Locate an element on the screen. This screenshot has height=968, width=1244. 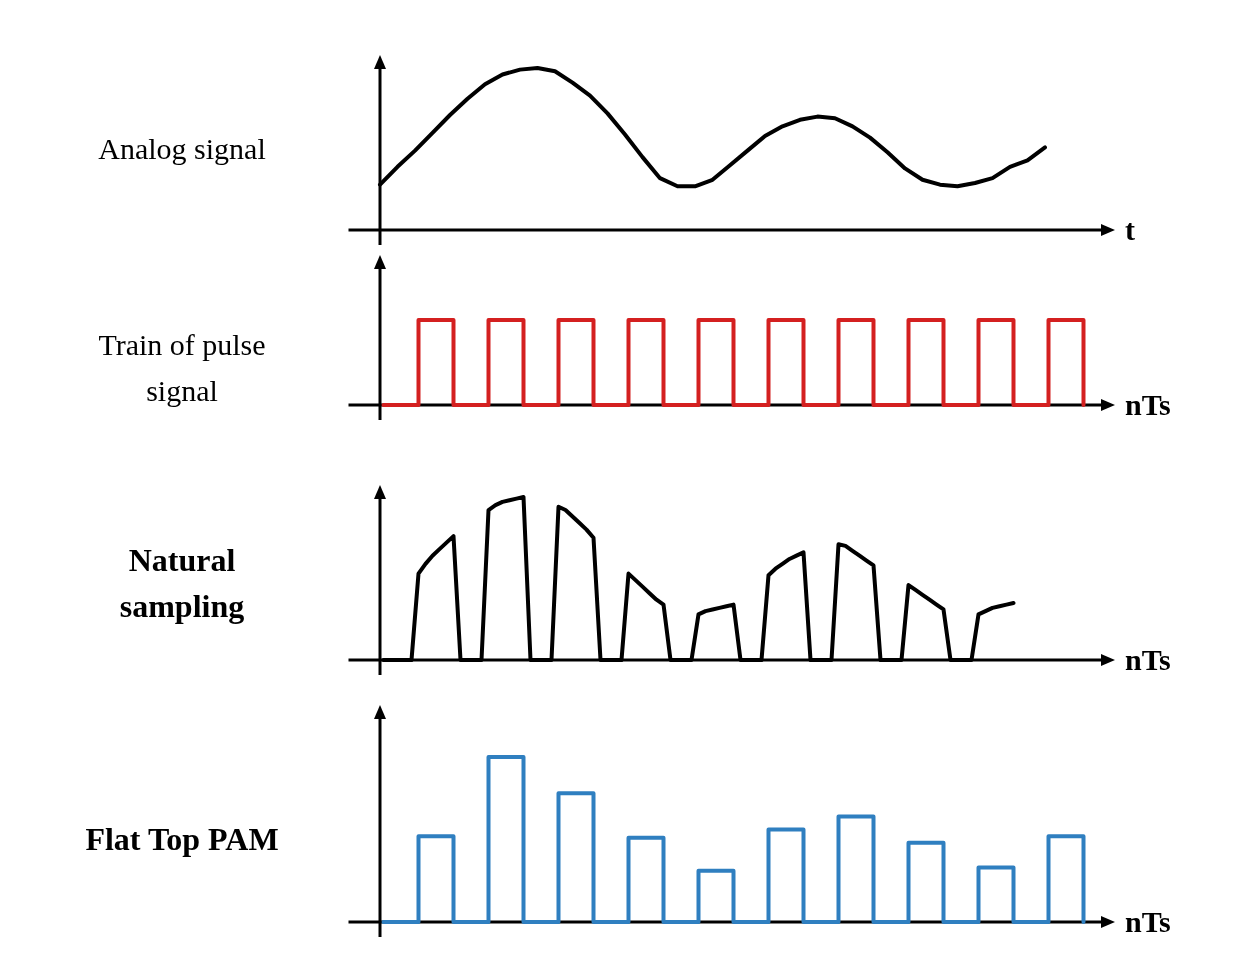
y-axis-title: Natural sampling is located at coordinates (182, 582).